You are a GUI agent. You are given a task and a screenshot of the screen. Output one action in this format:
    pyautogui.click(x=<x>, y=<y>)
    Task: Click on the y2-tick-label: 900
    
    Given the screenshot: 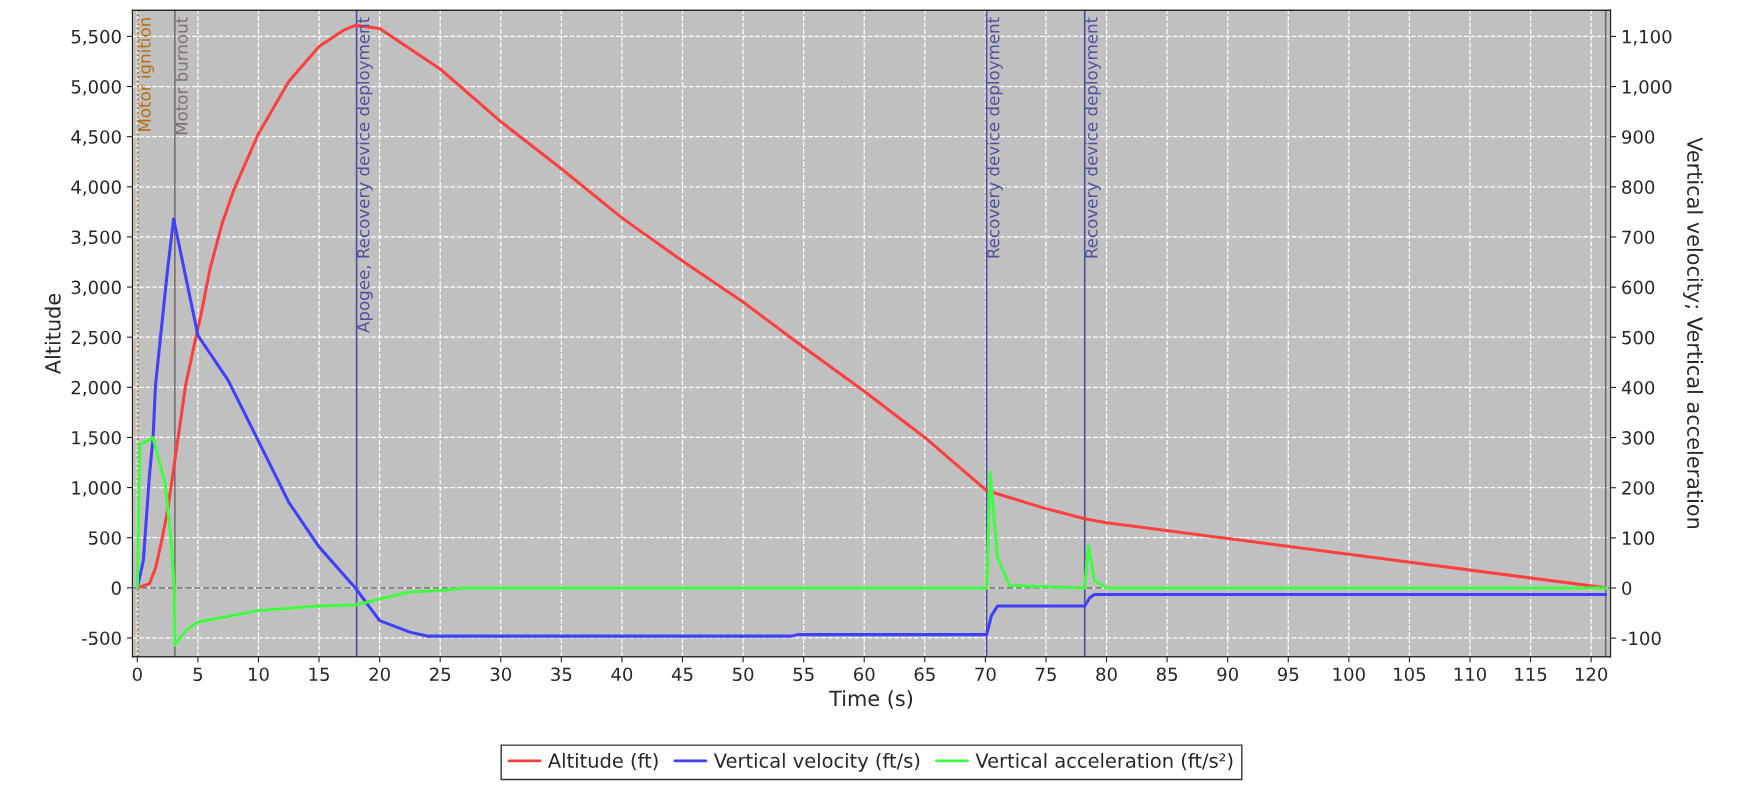 What is the action you would take?
    pyautogui.click(x=1638, y=137)
    